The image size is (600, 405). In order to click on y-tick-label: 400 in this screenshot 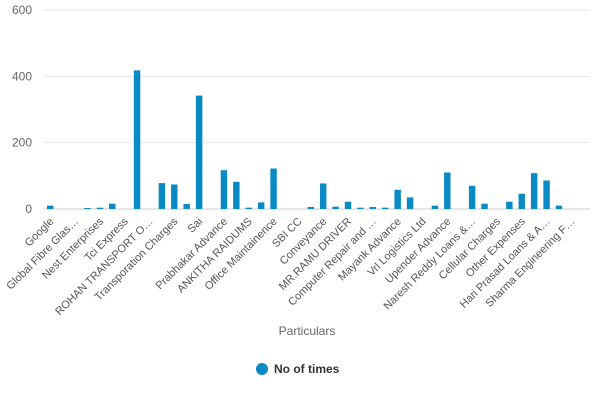, I will do `click(22, 76)`.